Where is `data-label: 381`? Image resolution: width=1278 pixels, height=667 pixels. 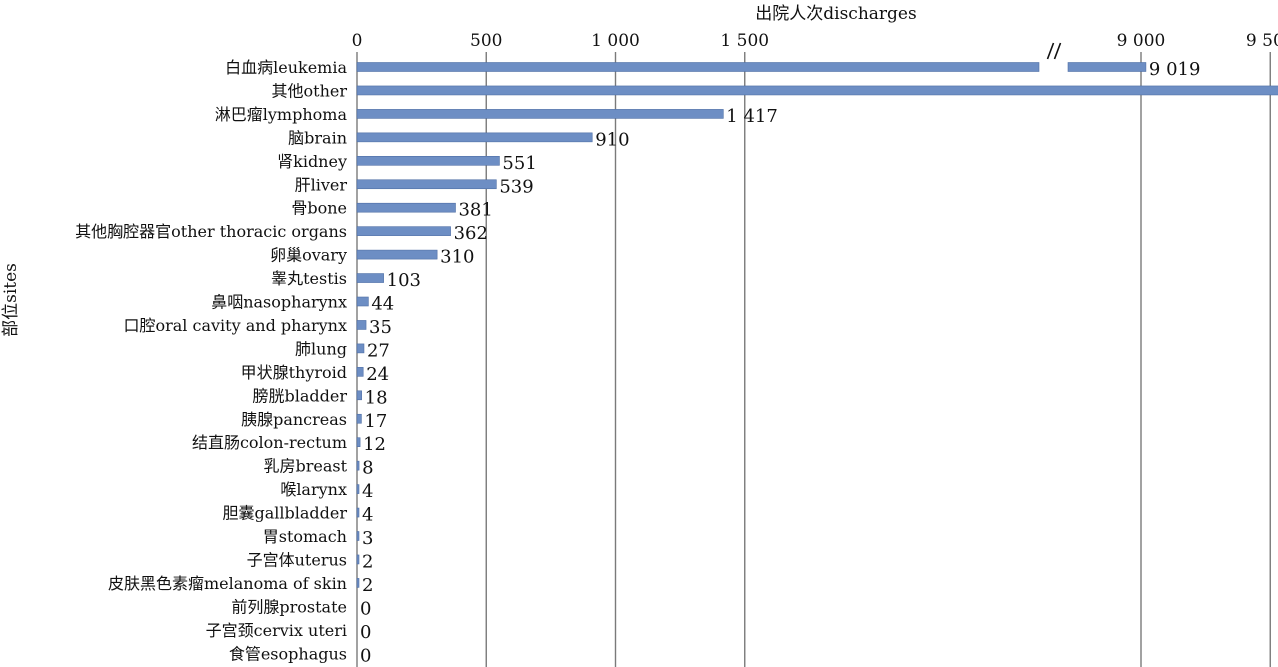 data-label: 381 is located at coordinates (475, 210).